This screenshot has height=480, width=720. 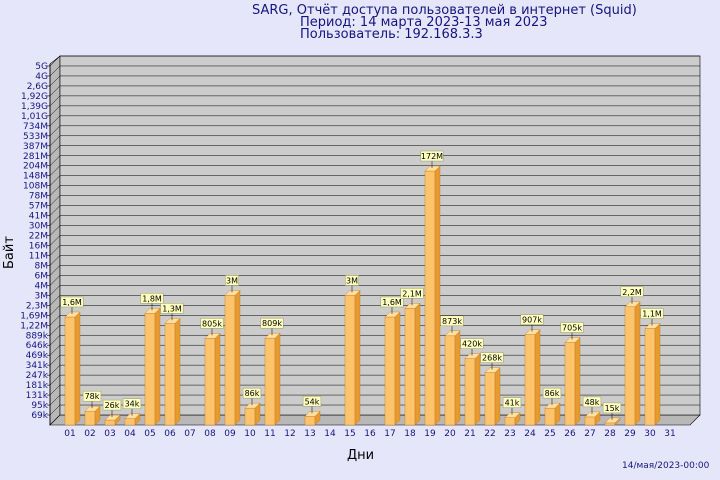 What do you see at coordinates (38, 207) in the screenshot?
I see `y-tick-label: 57M` at bounding box center [38, 207].